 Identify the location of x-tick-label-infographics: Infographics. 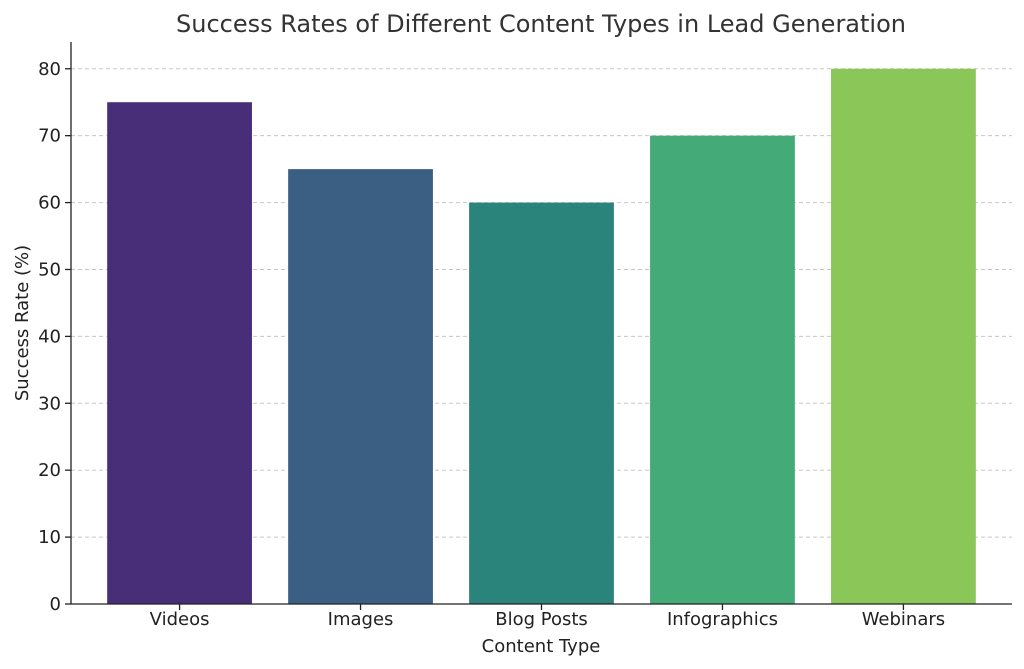
(722, 619).